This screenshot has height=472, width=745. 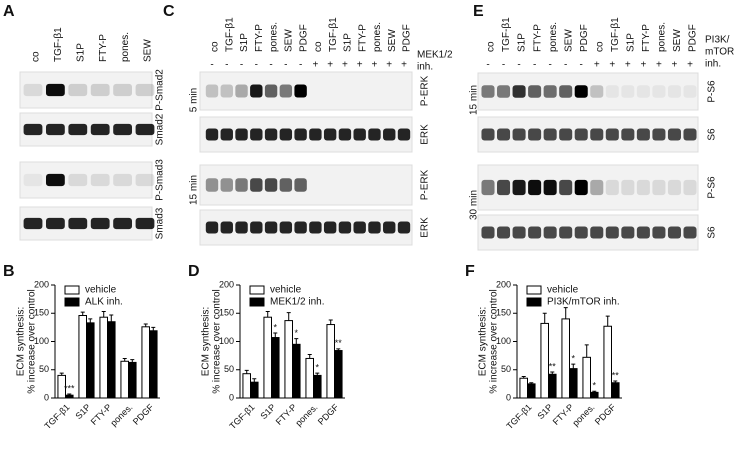 What do you see at coordinates (303, 38) in the screenshot?
I see `lane-label: PDGF` at bounding box center [303, 38].